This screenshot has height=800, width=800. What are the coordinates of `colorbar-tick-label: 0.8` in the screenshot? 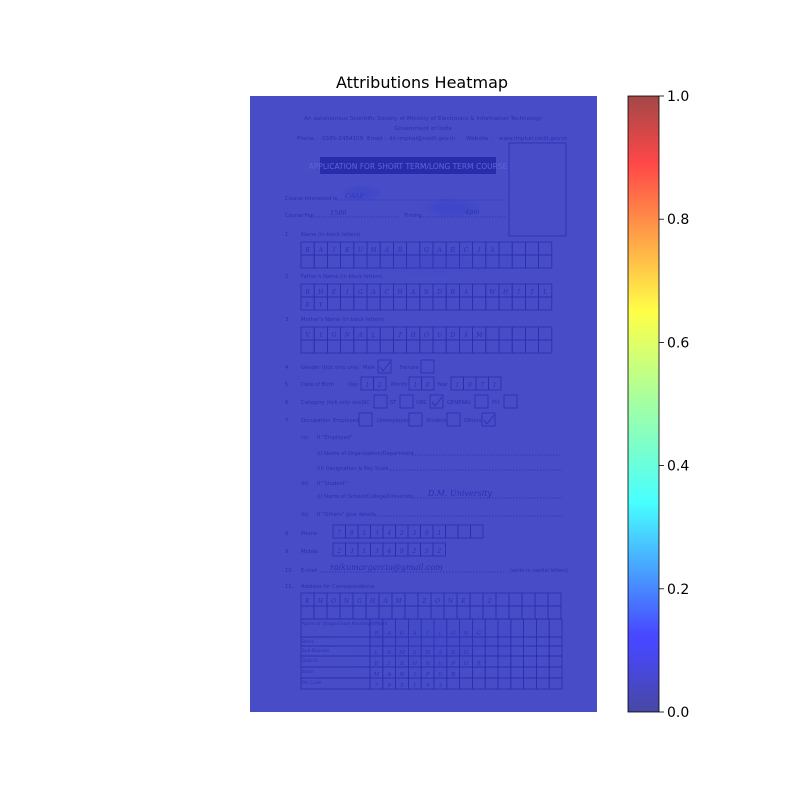 It's located at (678, 220).